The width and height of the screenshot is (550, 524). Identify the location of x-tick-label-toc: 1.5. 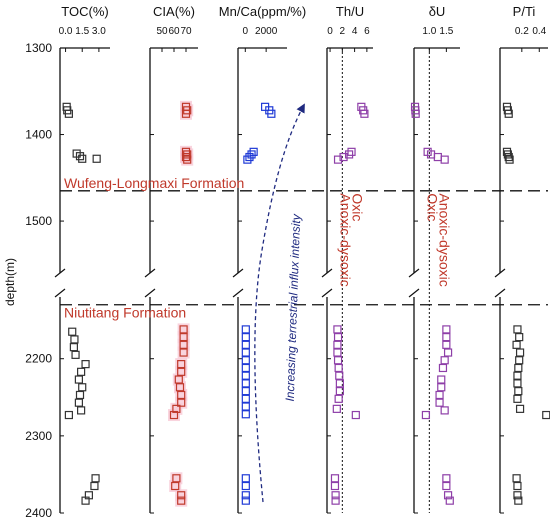
(82, 31).